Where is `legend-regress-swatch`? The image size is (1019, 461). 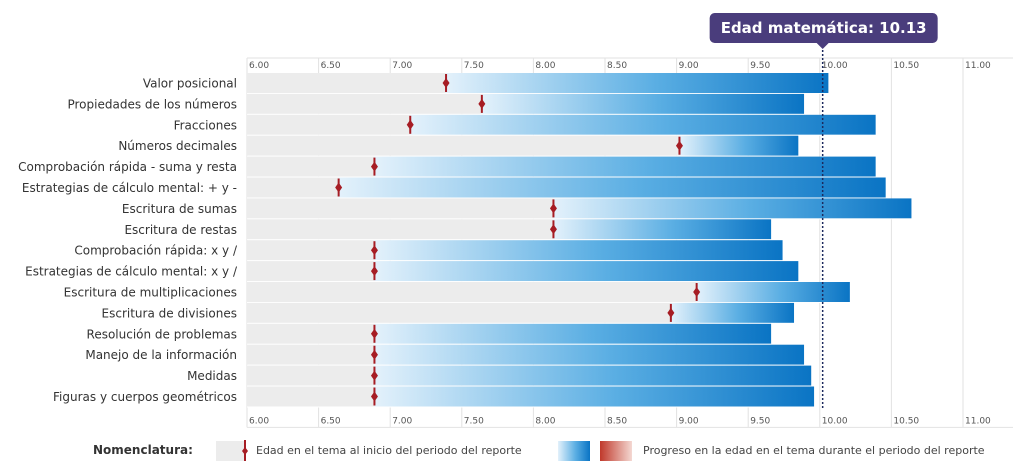 legend-regress-swatch is located at coordinates (616, 451).